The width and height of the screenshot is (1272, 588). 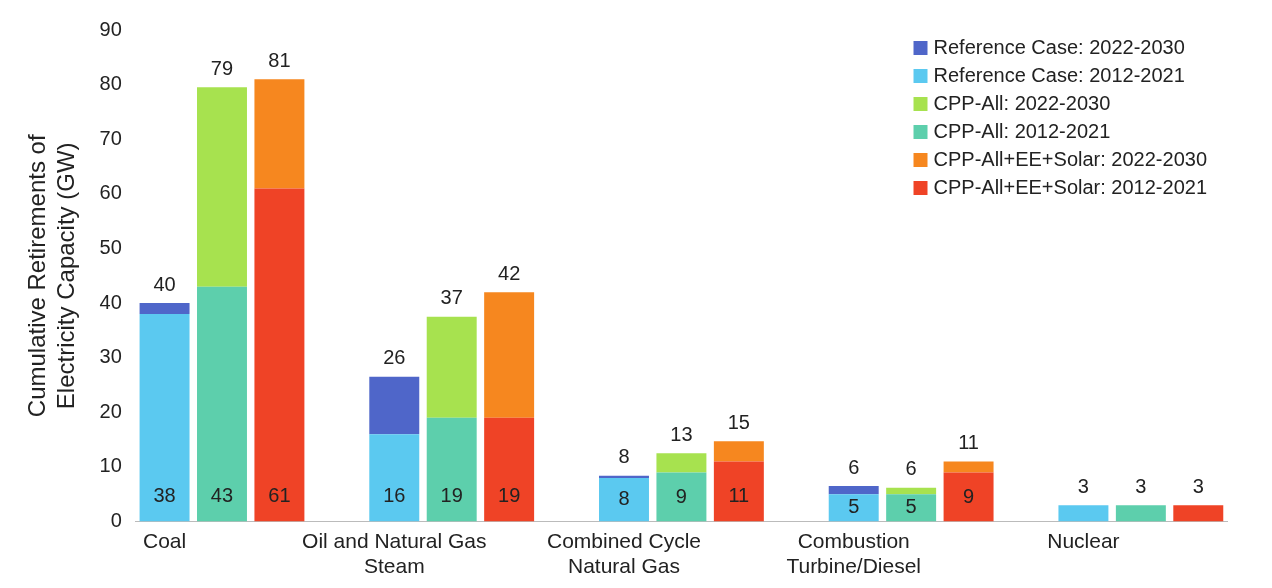 What do you see at coordinates (1083, 540) in the screenshot?
I see `x-tick-label: Nuclear` at bounding box center [1083, 540].